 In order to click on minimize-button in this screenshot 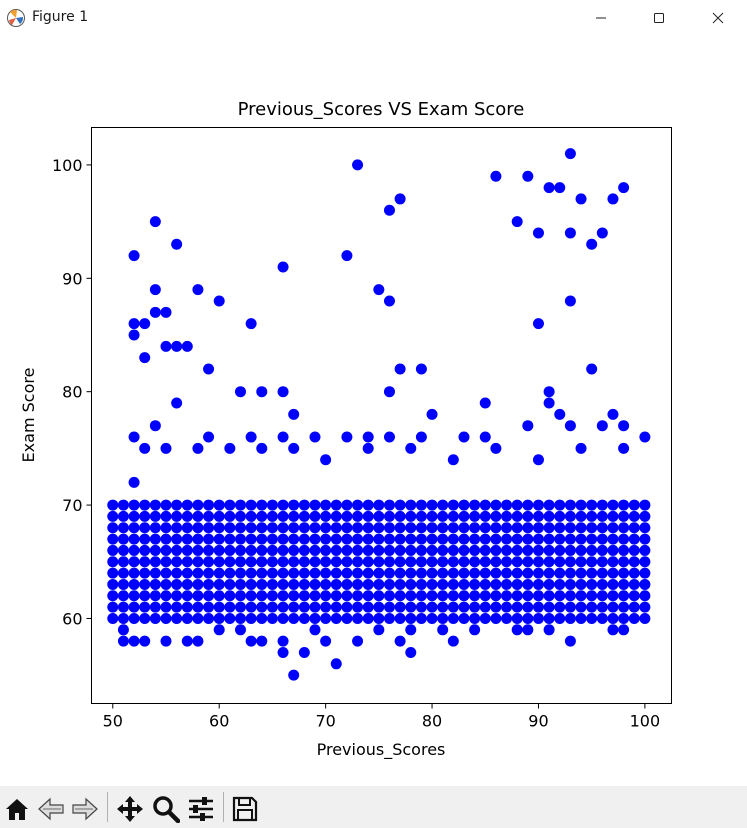, I will do `click(601, 18)`.